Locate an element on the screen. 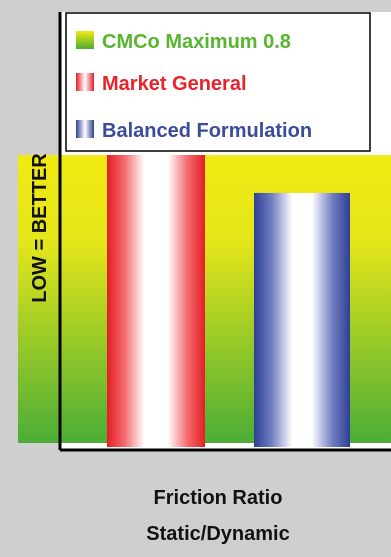  bar-market-general is located at coordinates (156, 301).